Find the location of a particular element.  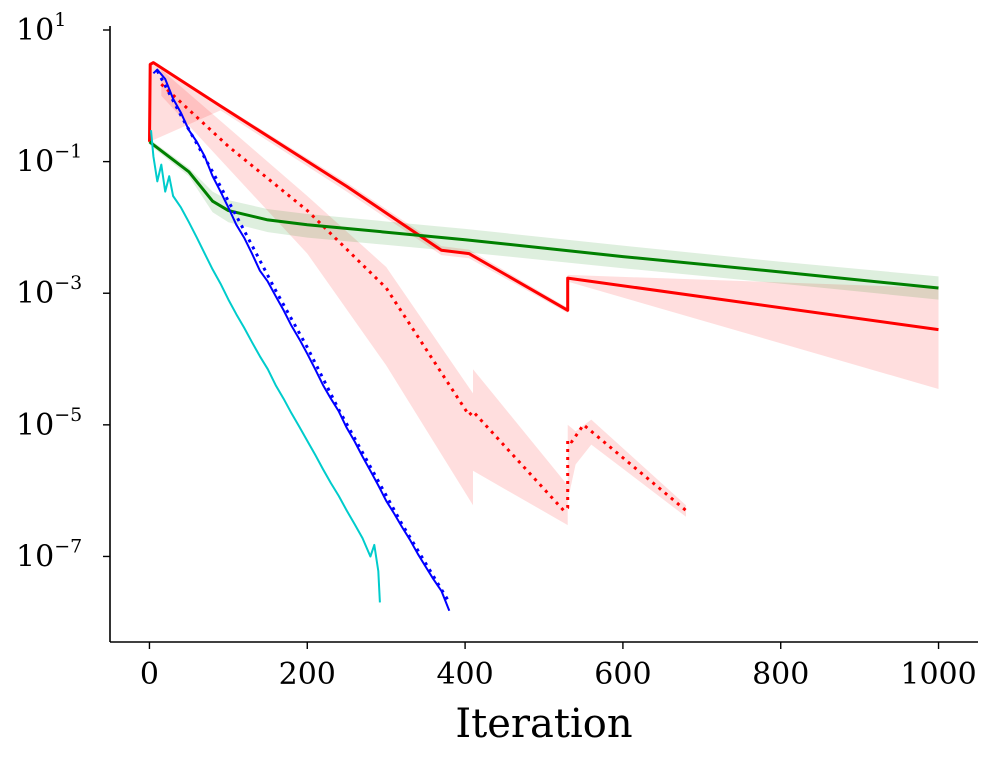

x-ticks: 0 200 400 600 800 1000 is located at coordinates (558, 667).